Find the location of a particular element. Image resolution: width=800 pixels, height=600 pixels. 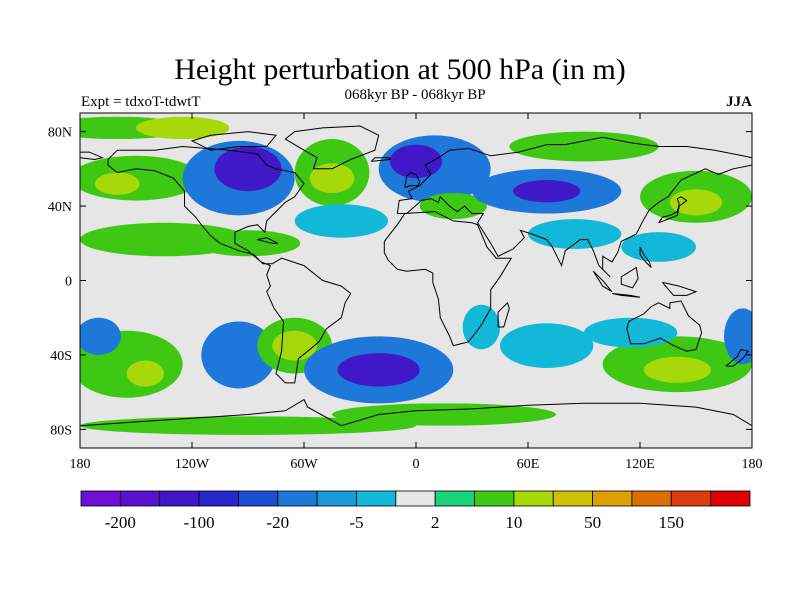

x-tick-label: 0 is located at coordinates (416, 464).